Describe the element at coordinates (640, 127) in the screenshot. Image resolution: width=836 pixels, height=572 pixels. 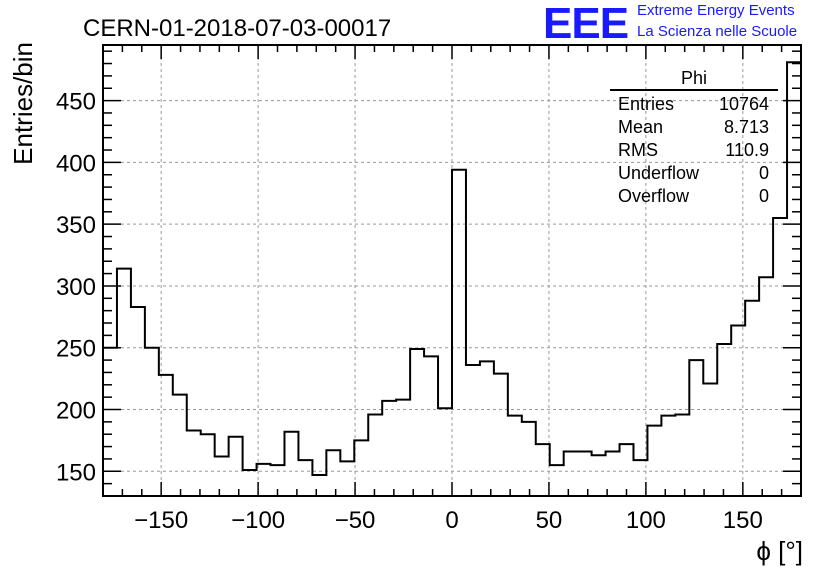
I see `stats-label: Mean` at that location.